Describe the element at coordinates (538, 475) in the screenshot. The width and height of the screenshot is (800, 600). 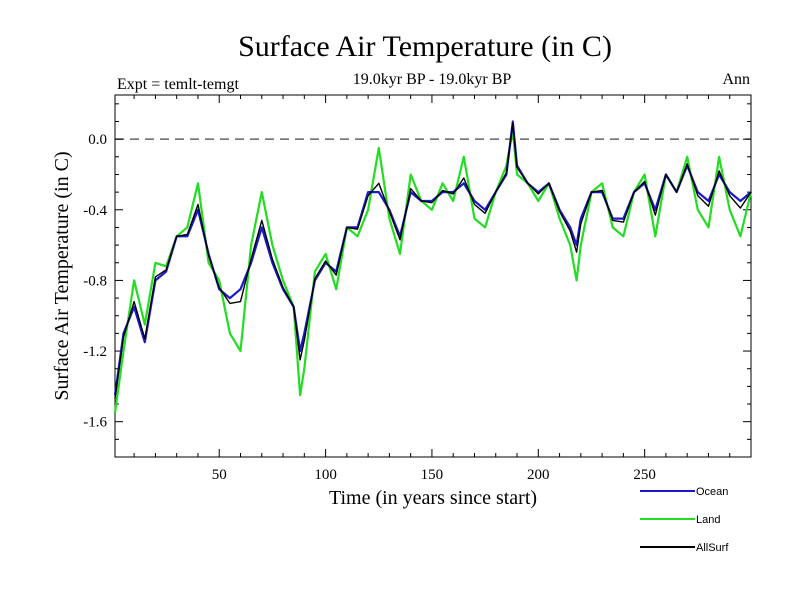
I see `x-tick-label: 200` at that location.